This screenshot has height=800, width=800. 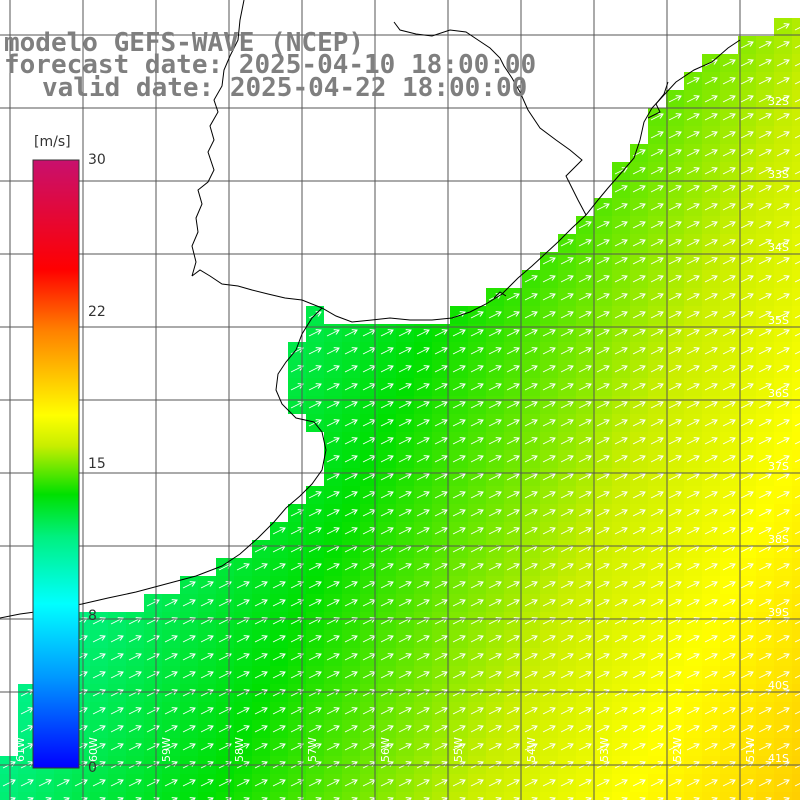 I want to click on latitude-label: 36S, so click(x=778, y=393).